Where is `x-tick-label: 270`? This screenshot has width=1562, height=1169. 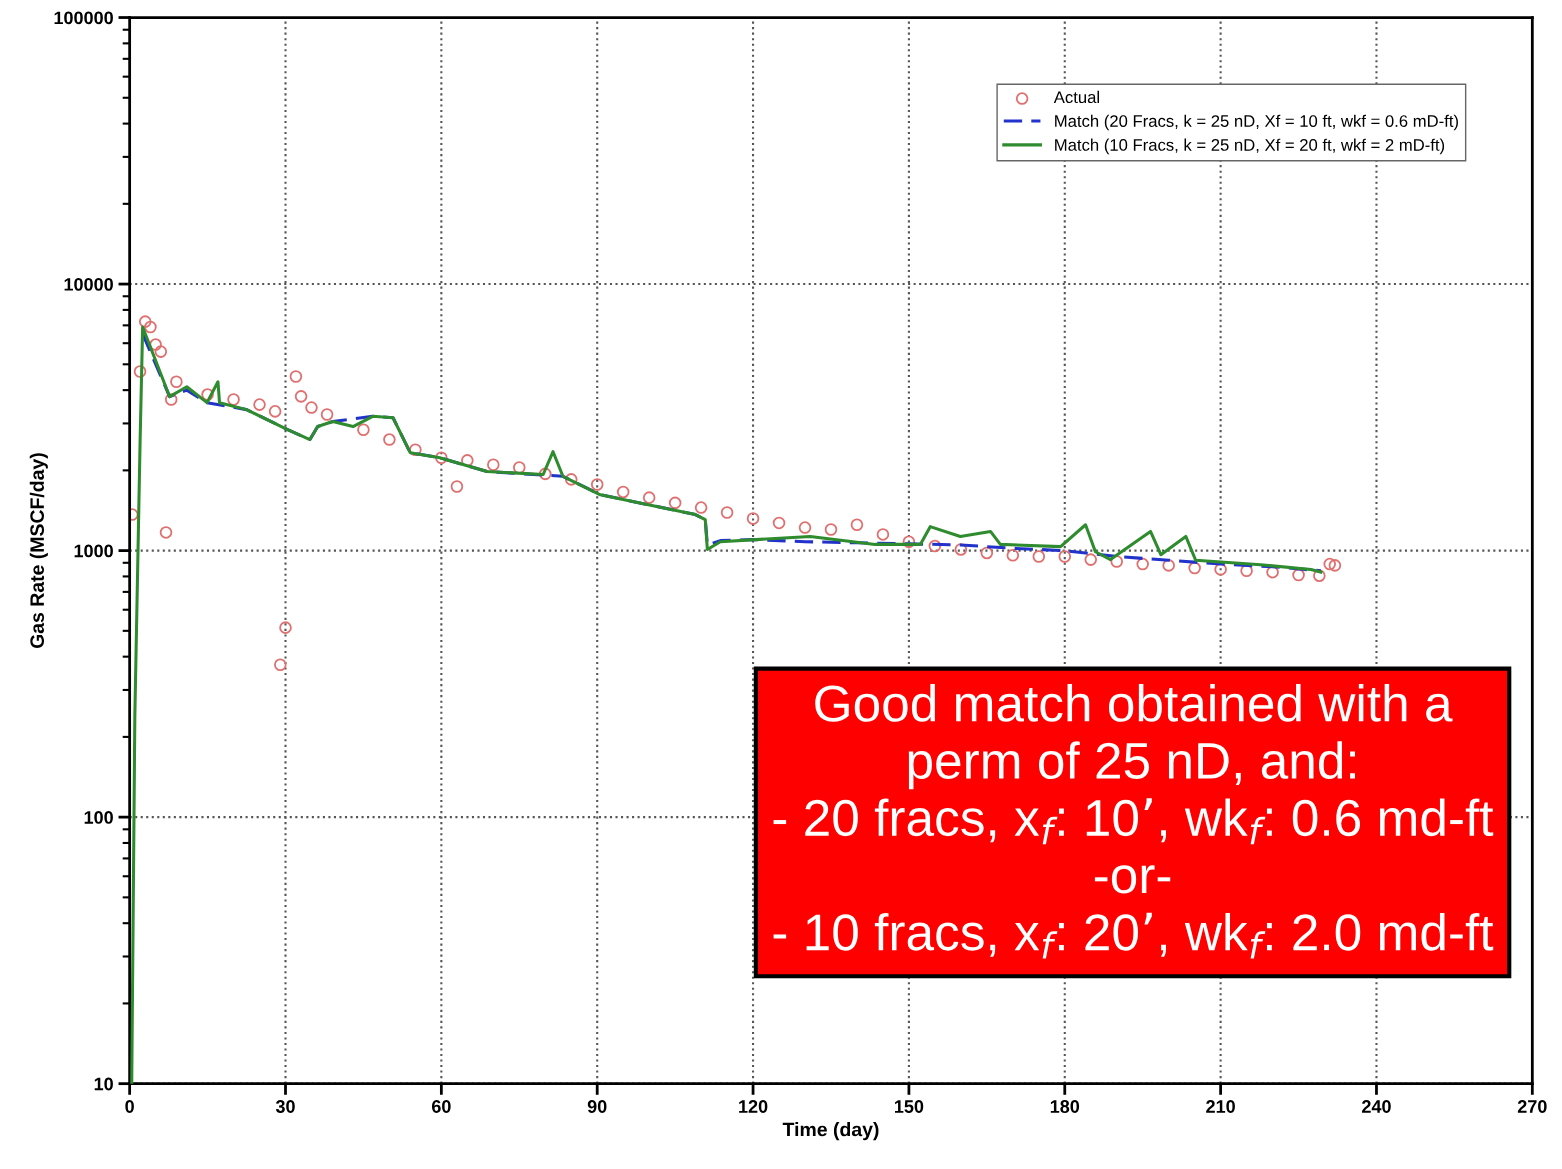
x-tick-label: 270 is located at coordinates (1532, 1106).